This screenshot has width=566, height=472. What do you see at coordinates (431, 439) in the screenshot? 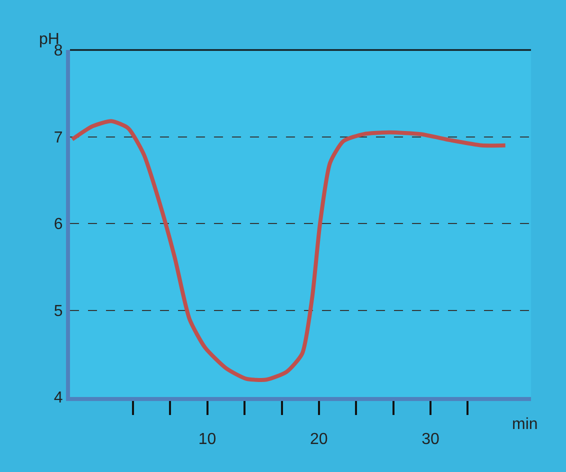
I see `x-tick-label: 30` at bounding box center [431, 439].